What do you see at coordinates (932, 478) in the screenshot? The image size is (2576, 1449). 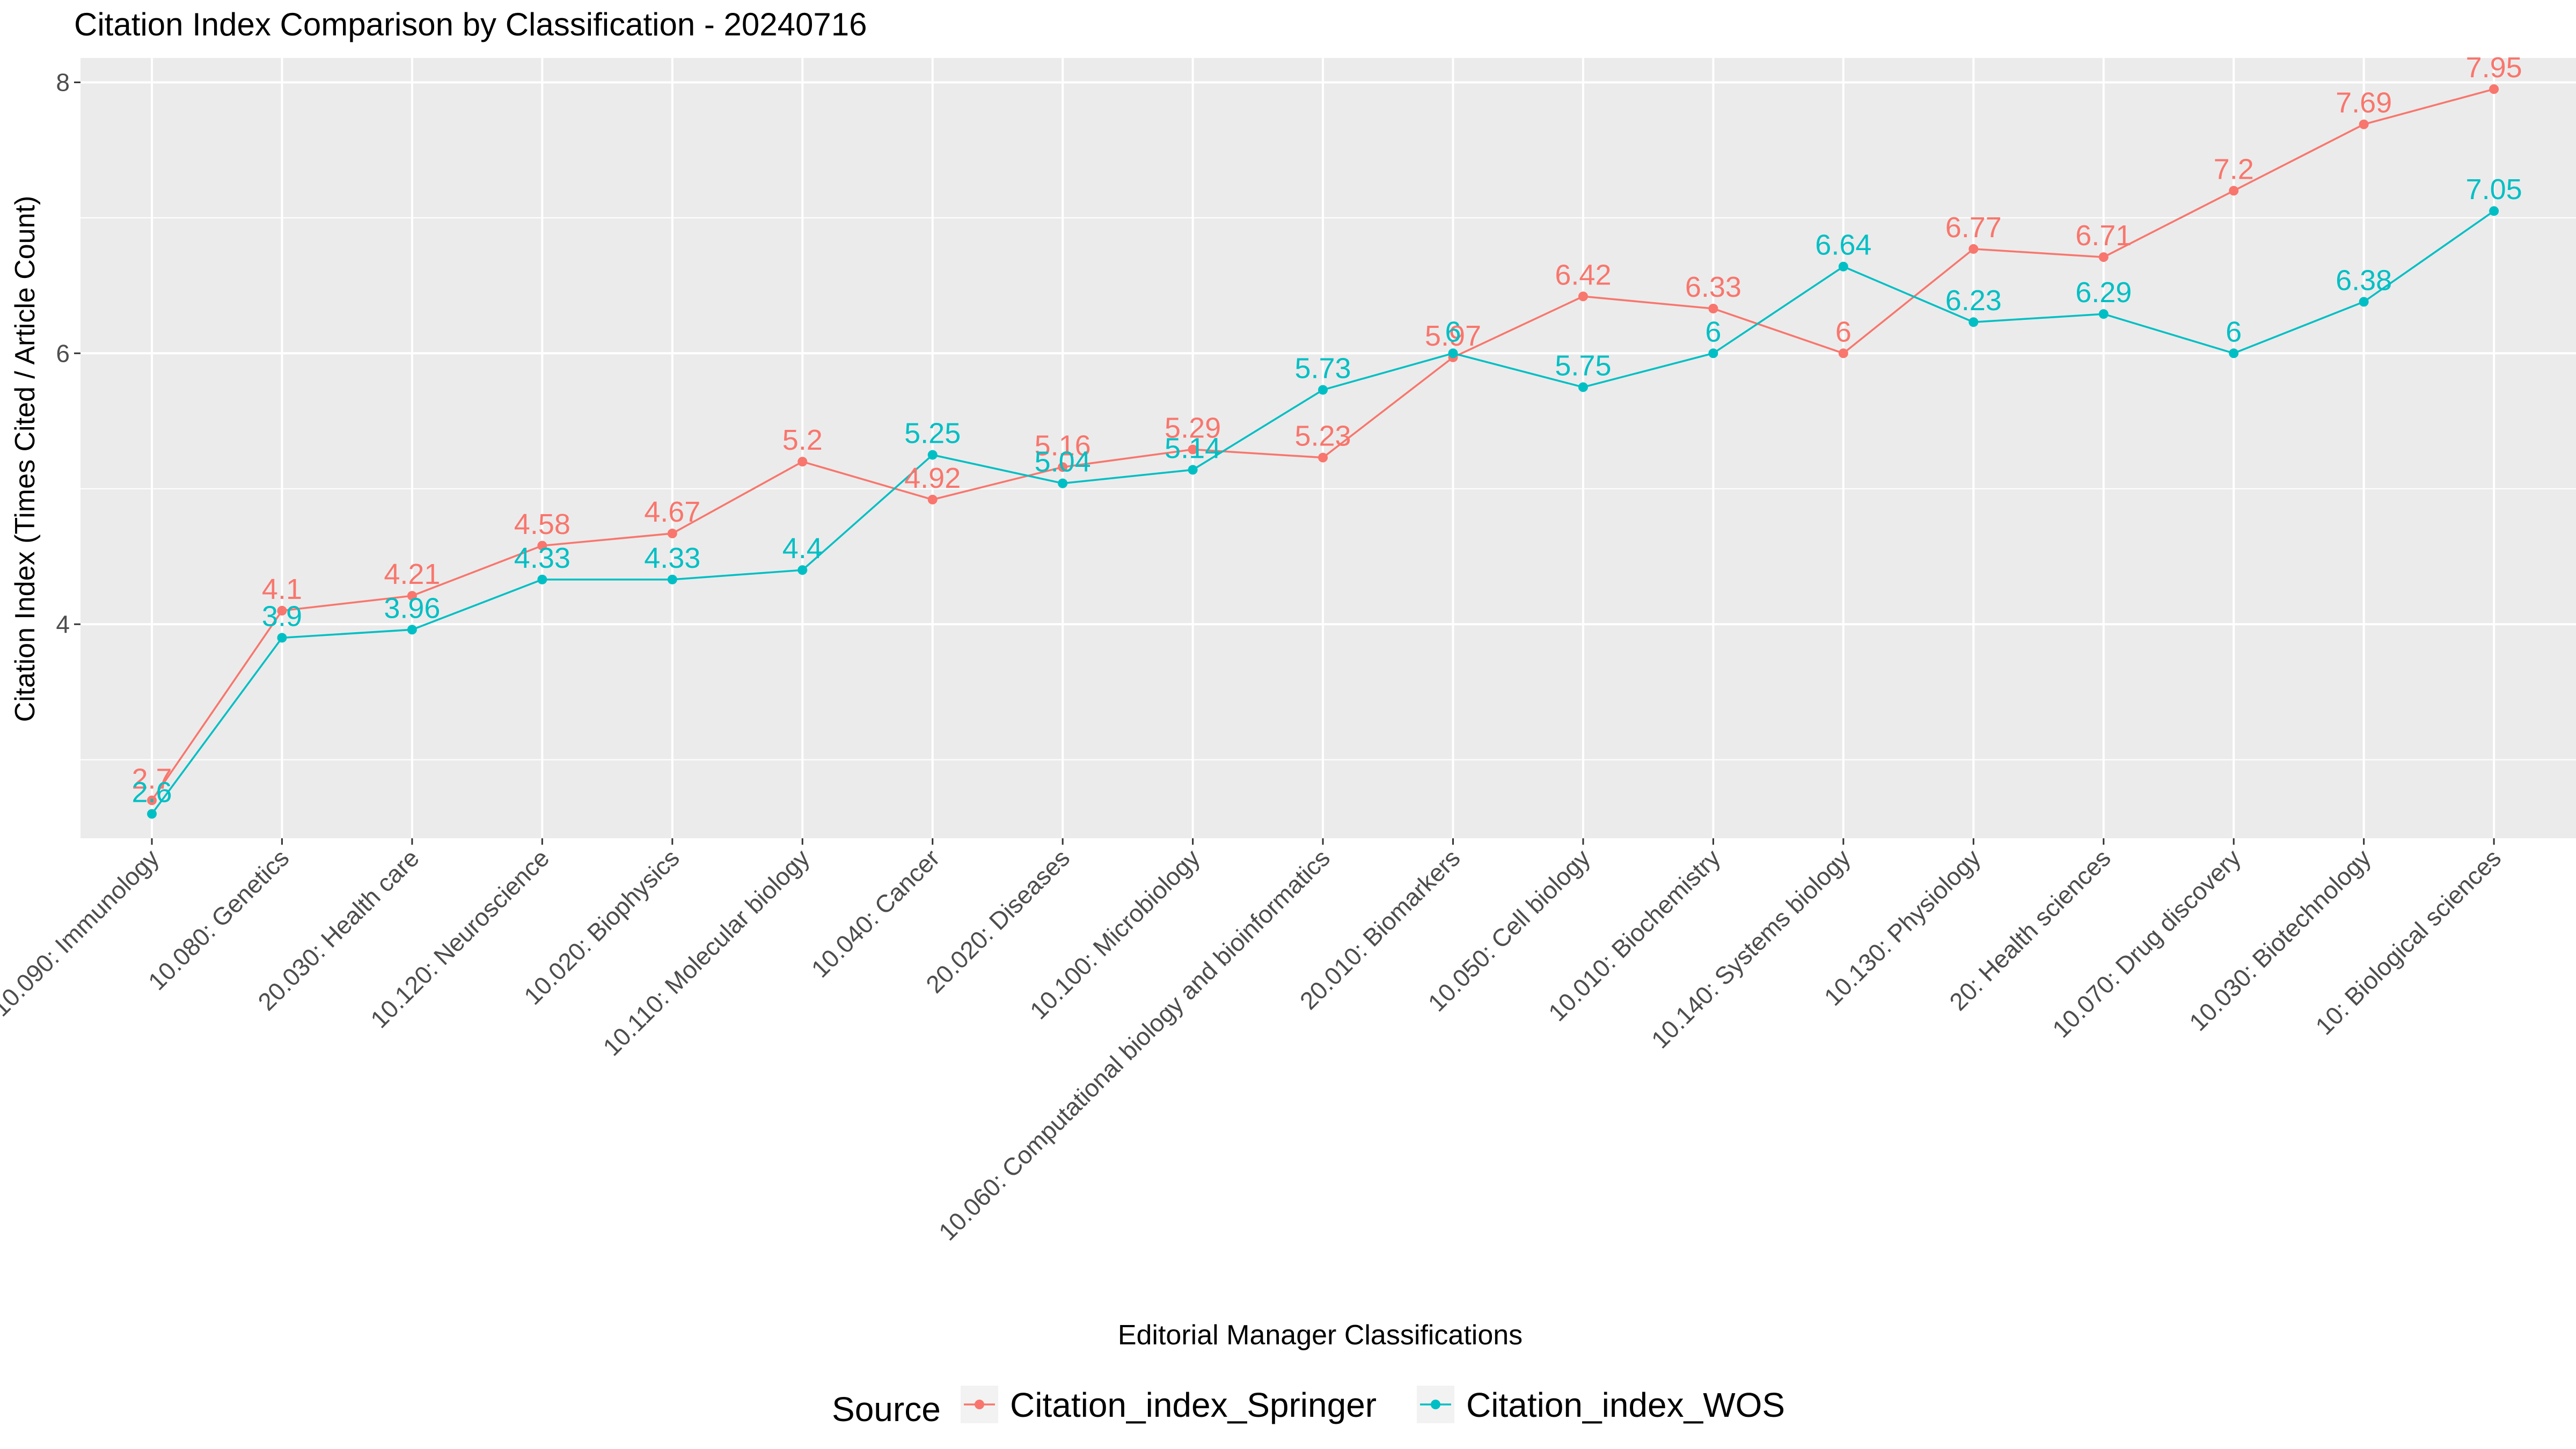 I see `data-label: 4.92` at bounding box center [932, 478].